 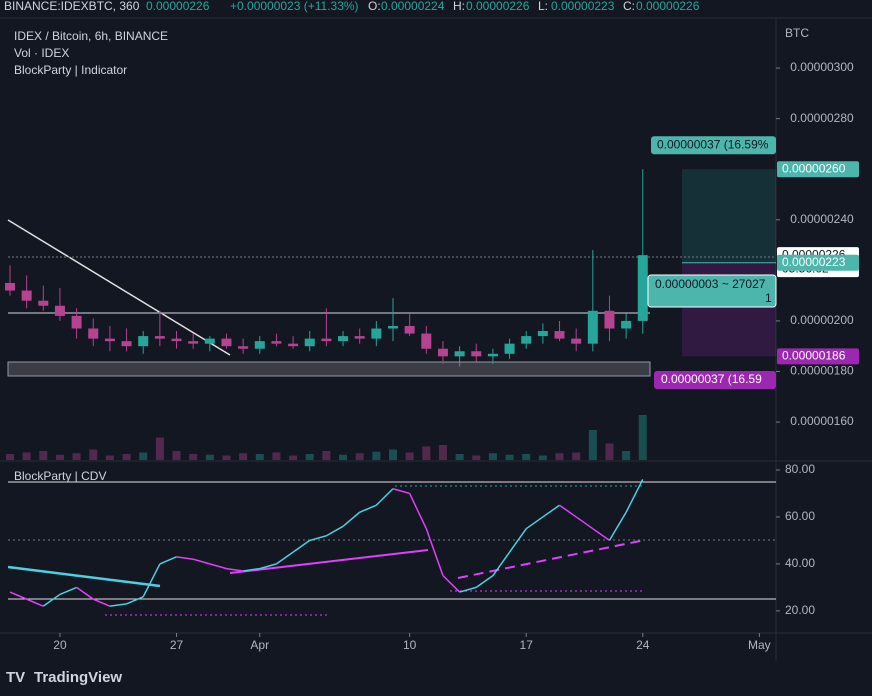 I want to click on annotation: 1, so click(x=768, y=298).